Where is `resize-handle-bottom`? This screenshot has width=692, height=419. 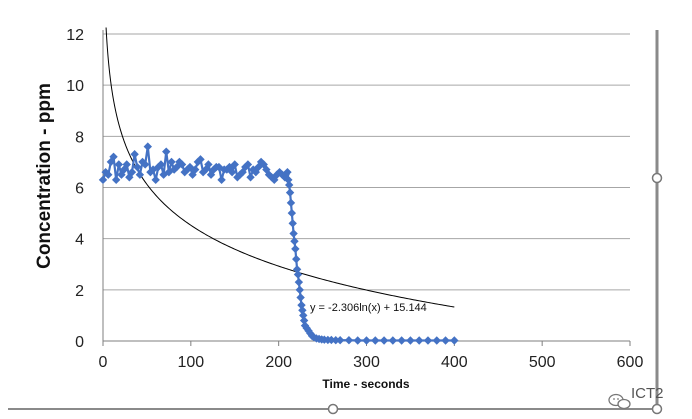 resize-handle-bottom is located at coordinates (333, 409).